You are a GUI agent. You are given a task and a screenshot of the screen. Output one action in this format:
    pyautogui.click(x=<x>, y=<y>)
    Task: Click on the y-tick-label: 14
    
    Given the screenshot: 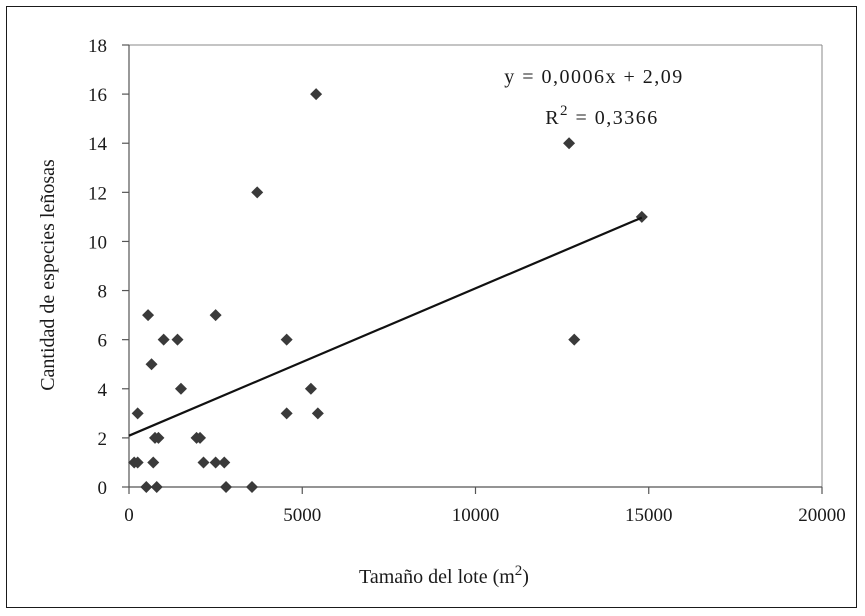 What is the action you would take?
    pyautogui.click(x=98, y=144)
    